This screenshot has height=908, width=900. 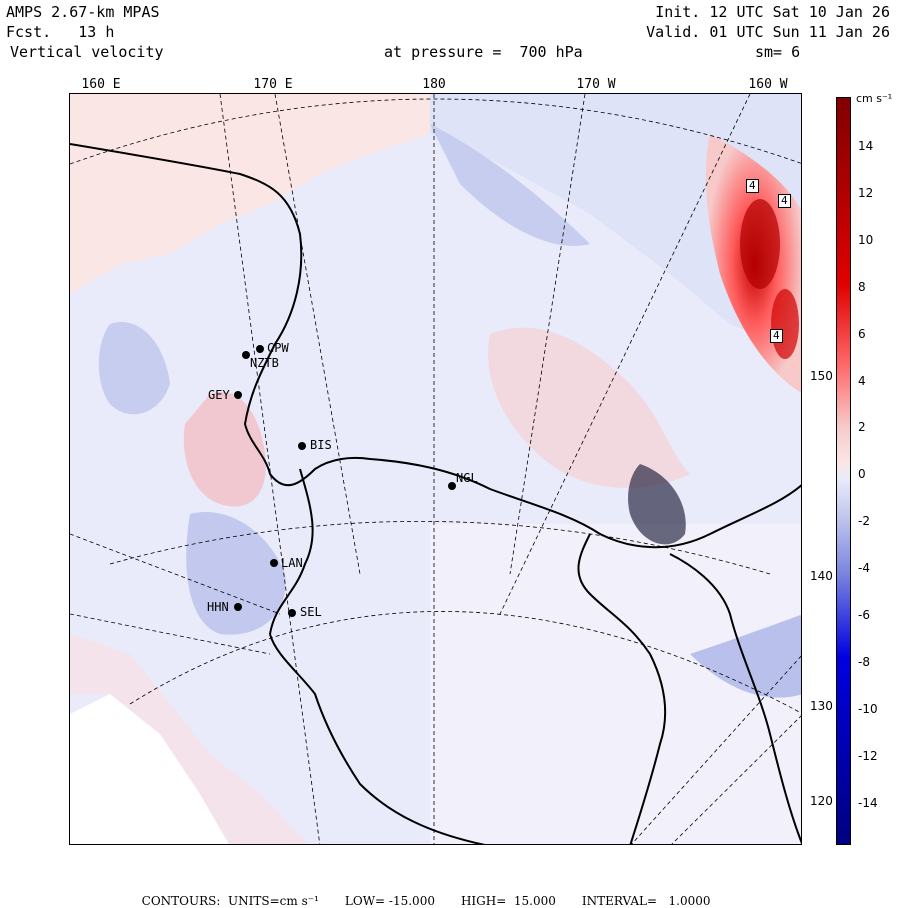 What do you see at coordinates (596, 84) in the screenshot?
I see `lon-label-170w: 170 W` at bounding box center [596, 84].